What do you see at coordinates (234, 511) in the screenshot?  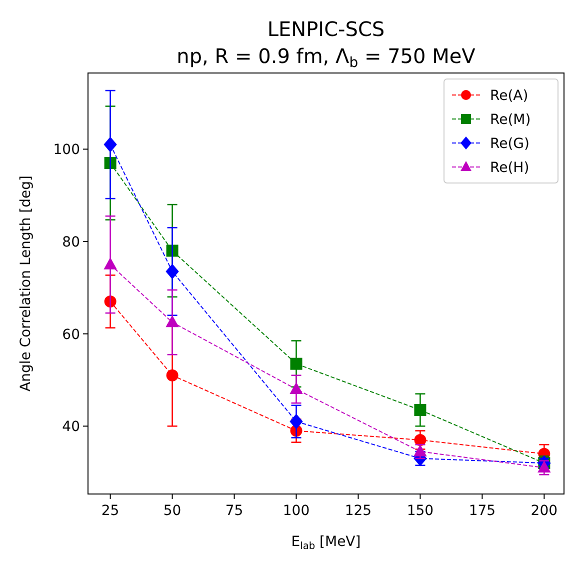 I see `x-tick-label: 75` at bounding box center [234, 511].